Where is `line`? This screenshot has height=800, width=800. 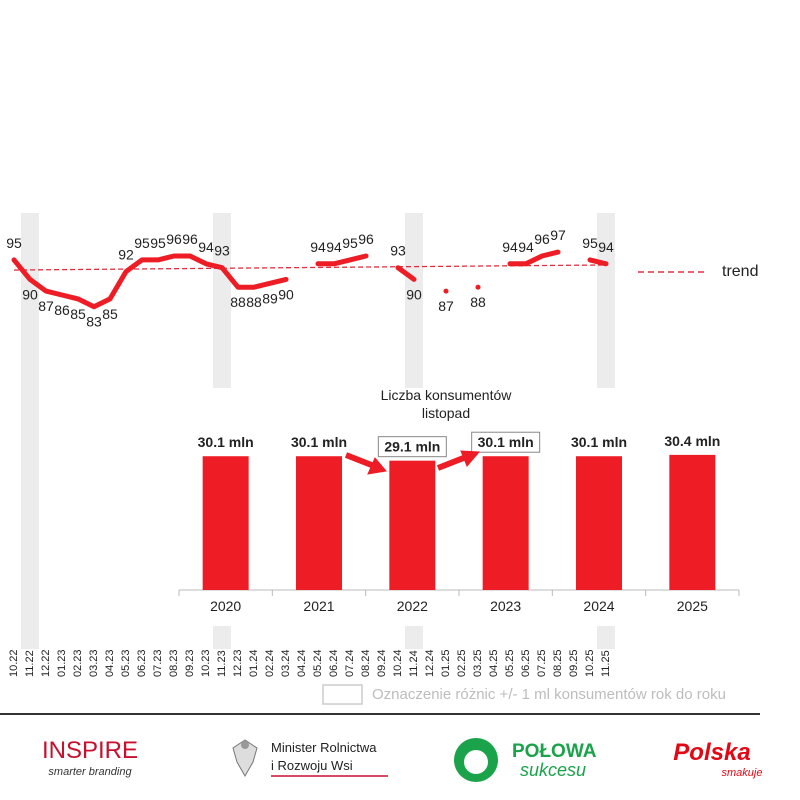 line is located at coordinates (310, 279).